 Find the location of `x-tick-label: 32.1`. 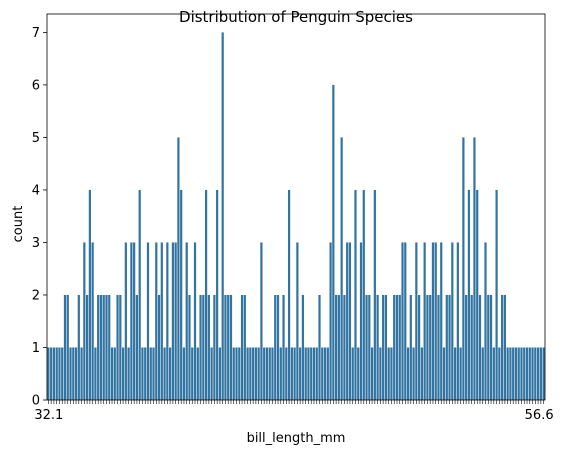

x-tick-label: 32.1 is located at coordinates (48, 415).